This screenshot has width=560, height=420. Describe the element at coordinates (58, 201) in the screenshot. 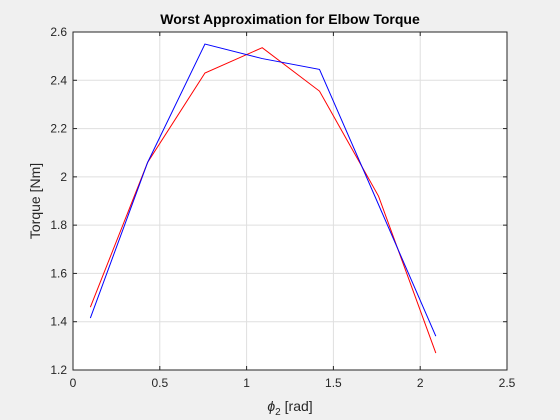

I see `y-tick-labels: 1.2 1.4 1.6 1.8 2 2.2 2.4 2.6` at that location.